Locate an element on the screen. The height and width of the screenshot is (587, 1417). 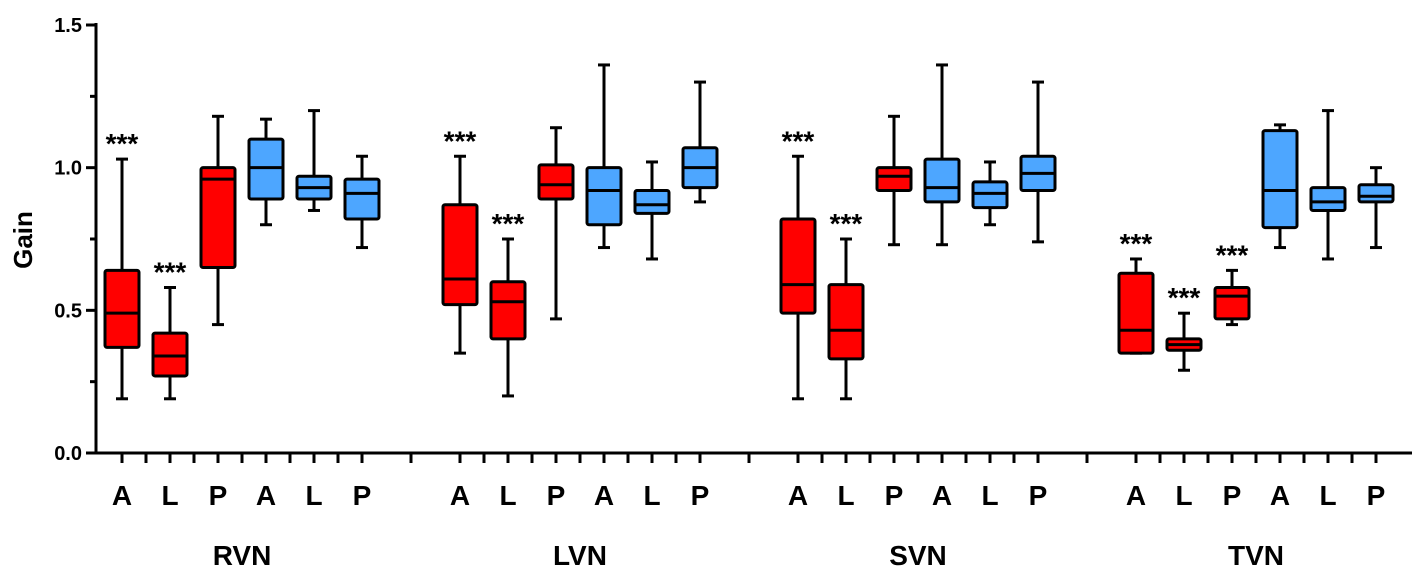
box-lvn-0: *** is located at coordinates (460, 240).